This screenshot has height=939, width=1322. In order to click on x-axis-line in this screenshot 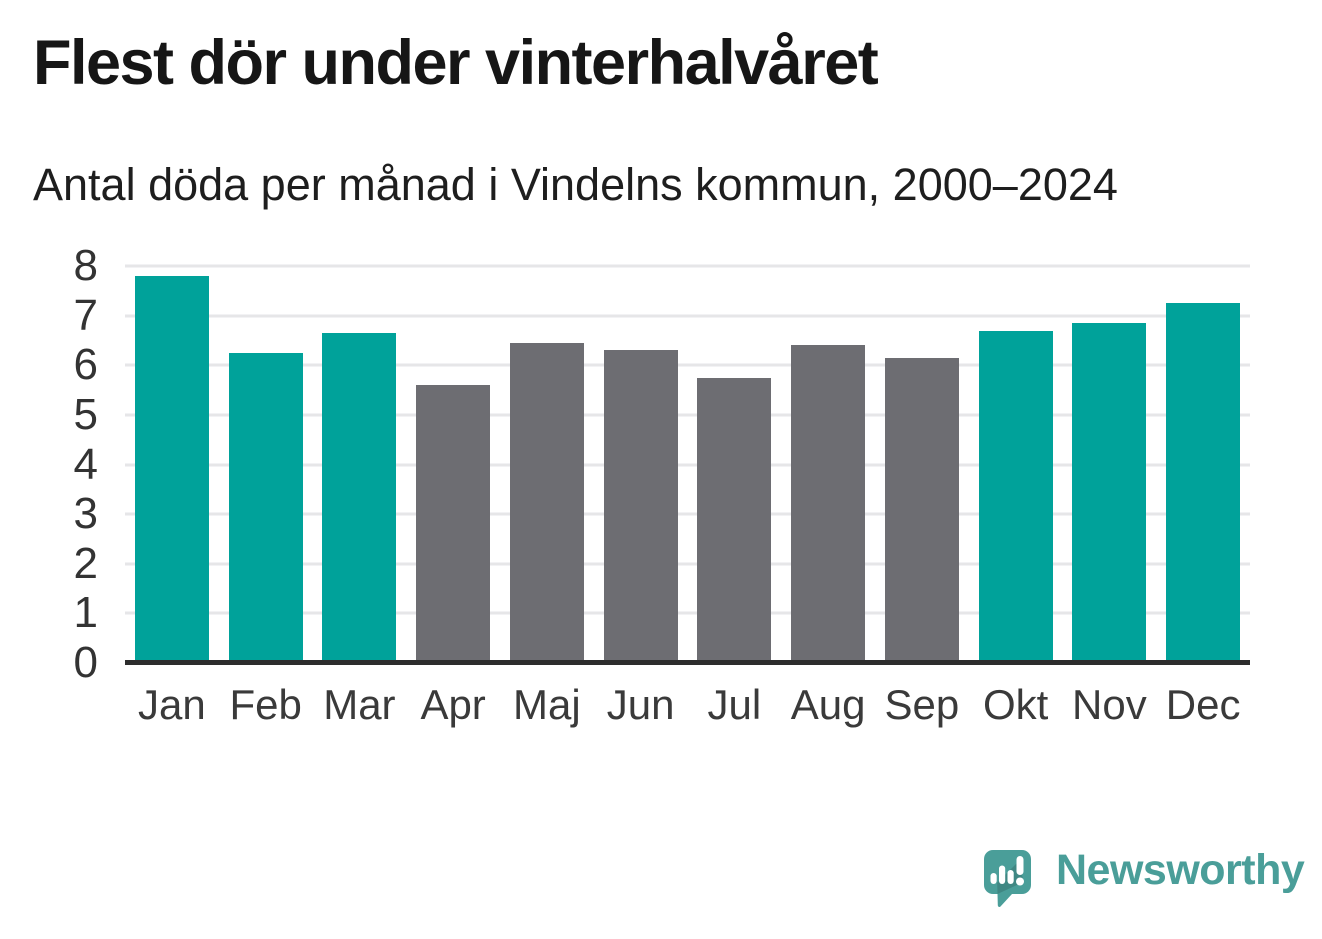, I will do `click(687, 662)`.